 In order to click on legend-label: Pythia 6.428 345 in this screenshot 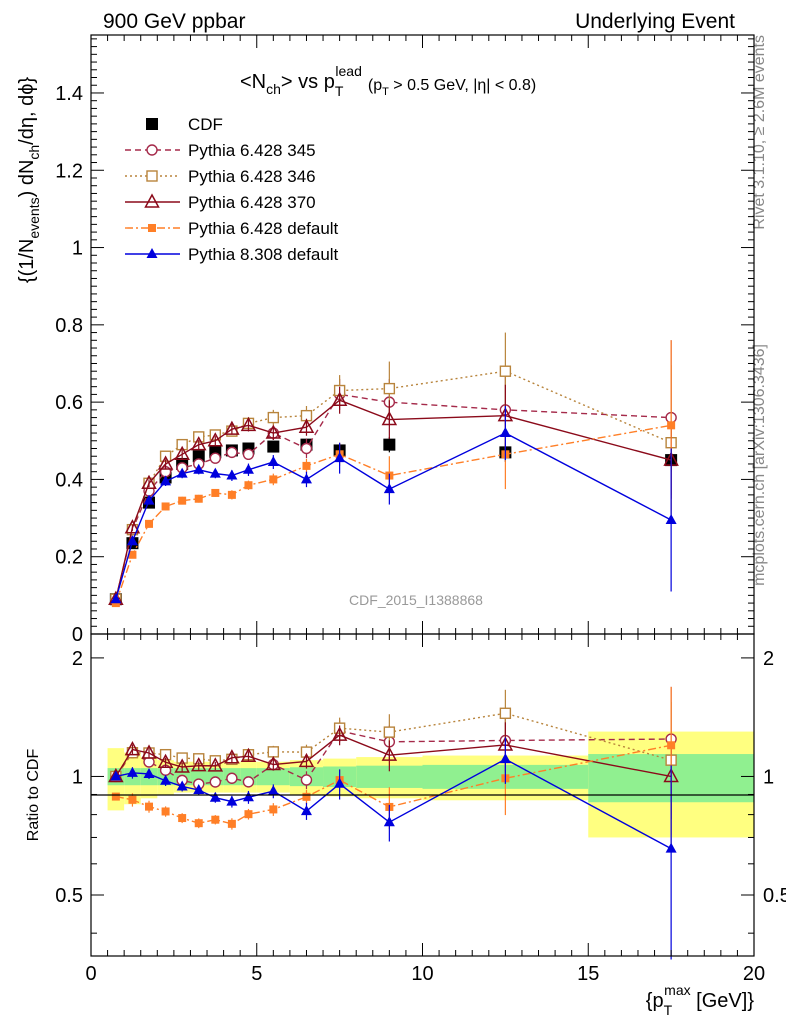, I will do `click(252, 150)`.